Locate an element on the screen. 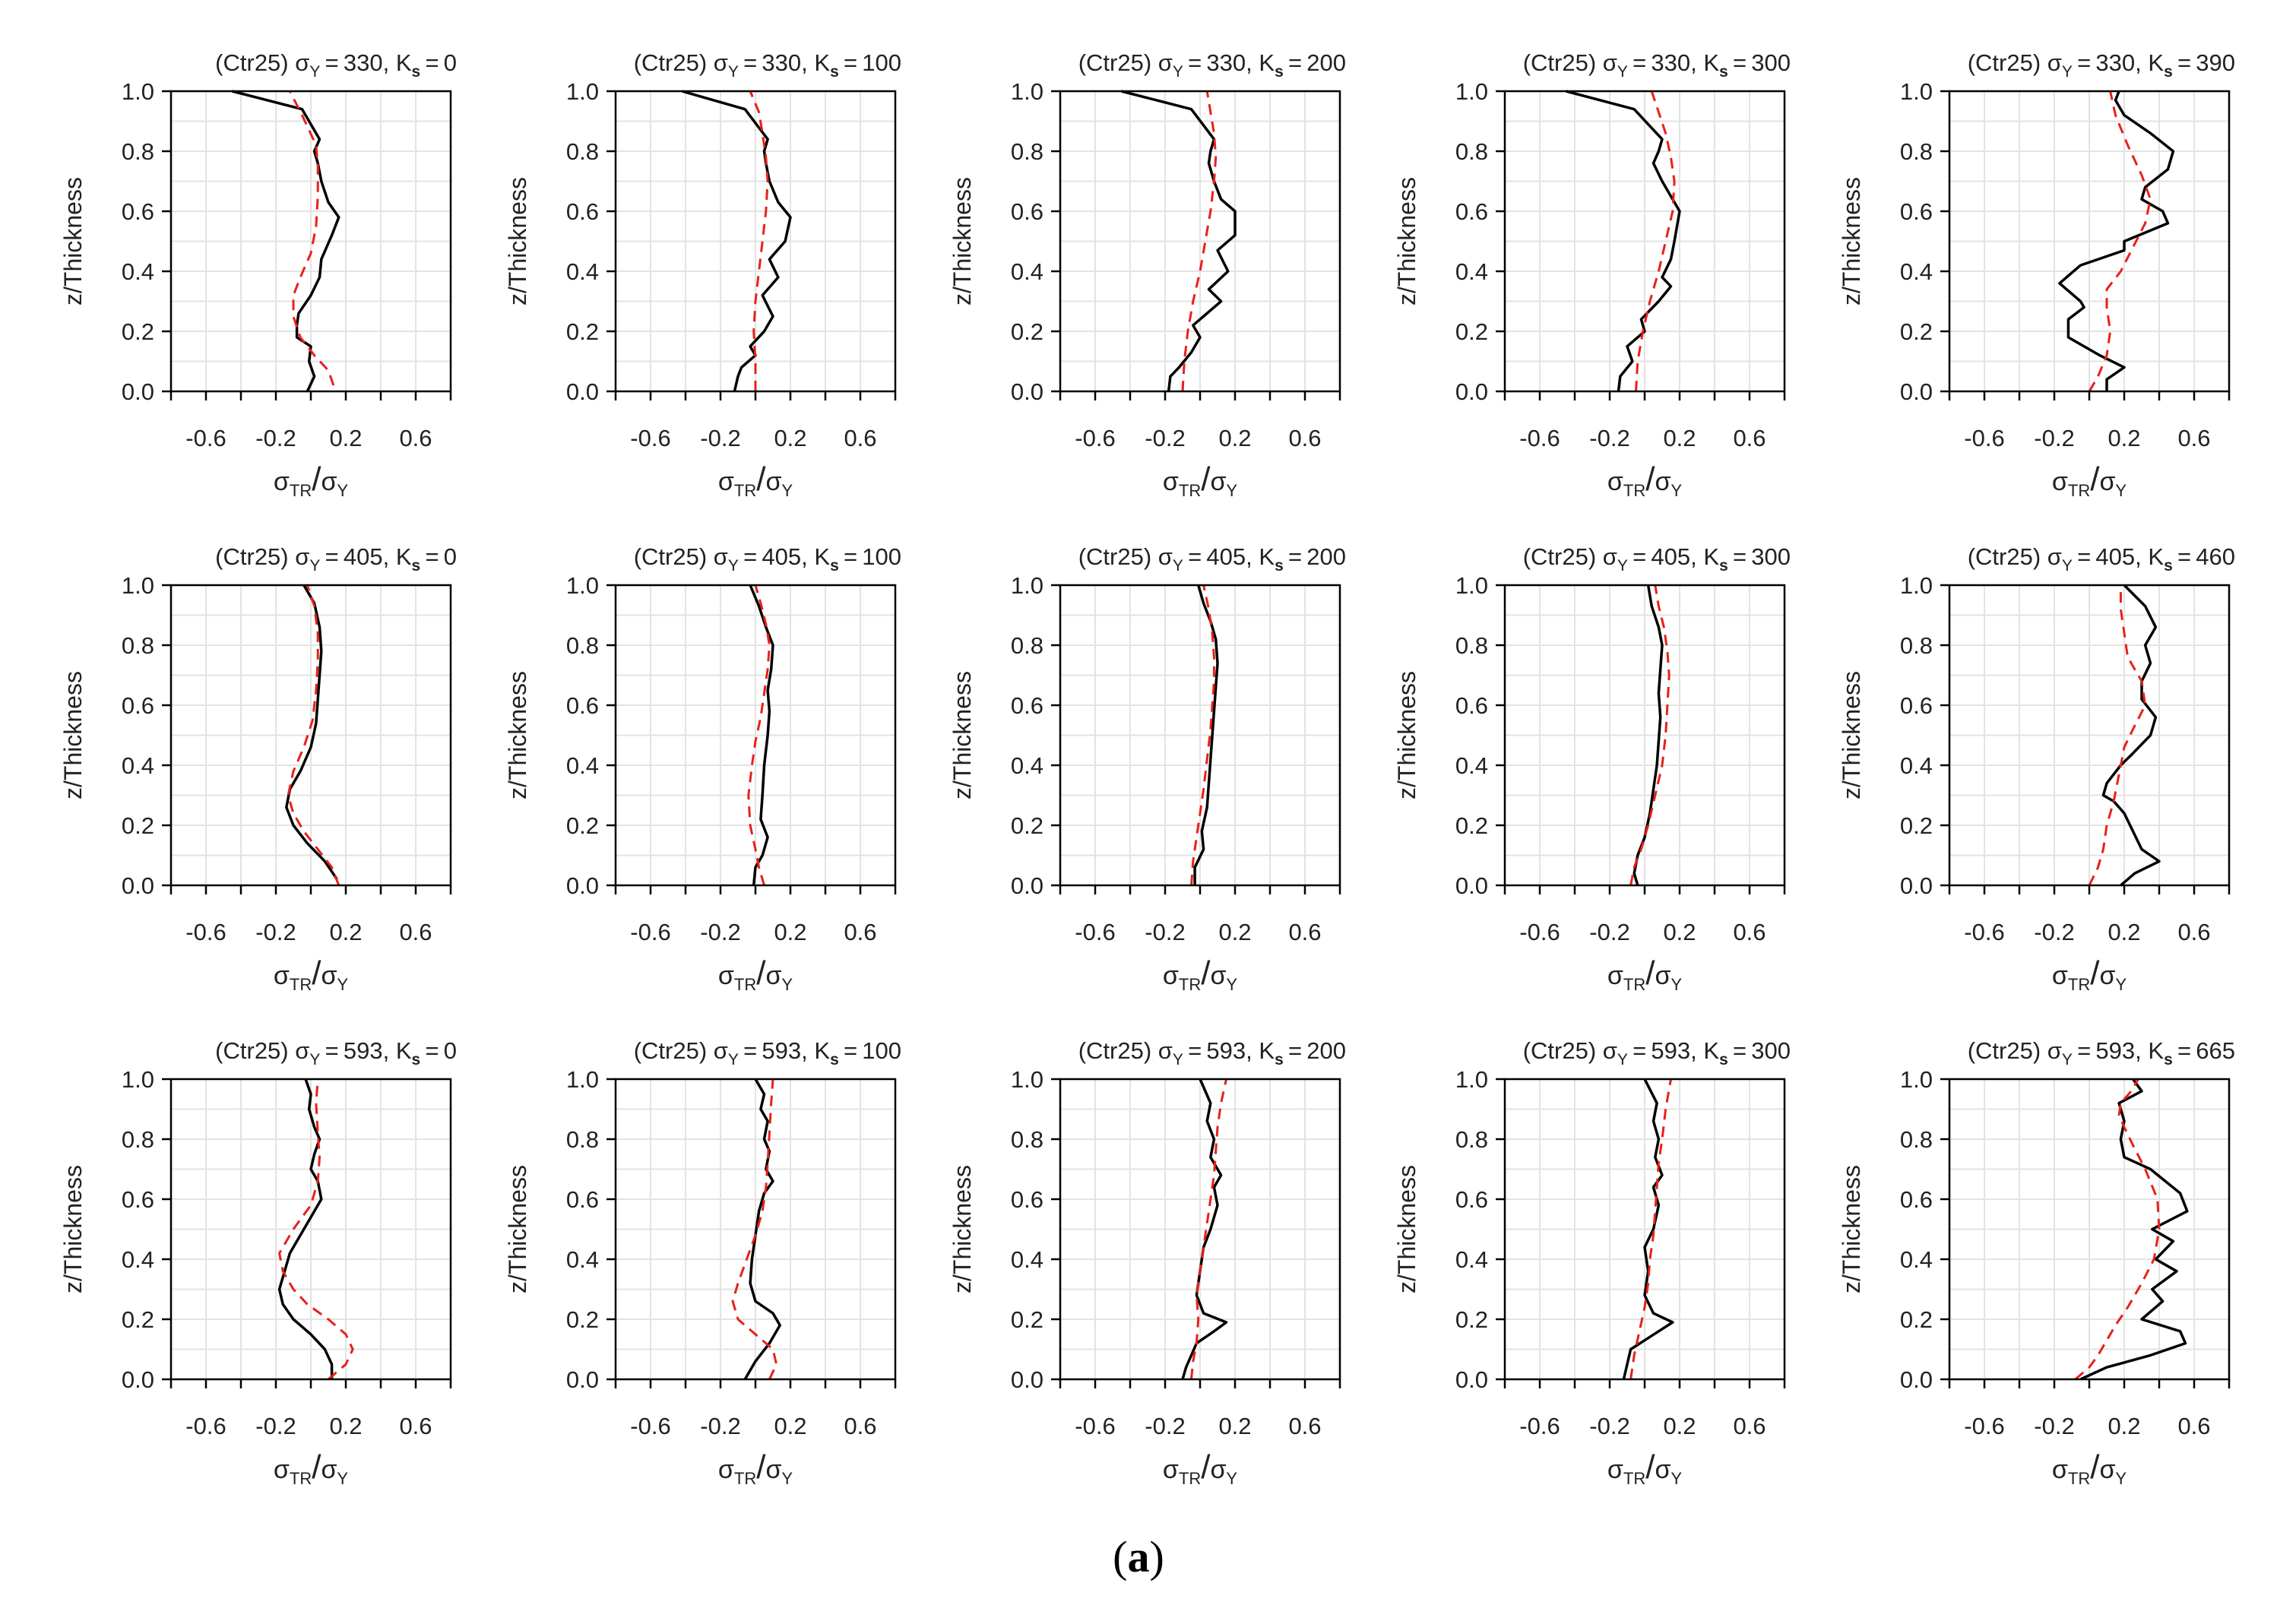 The height and width of the screenshot is (1624, 2277). figure-caption: (a) is located at coordinates (1138, 1557).